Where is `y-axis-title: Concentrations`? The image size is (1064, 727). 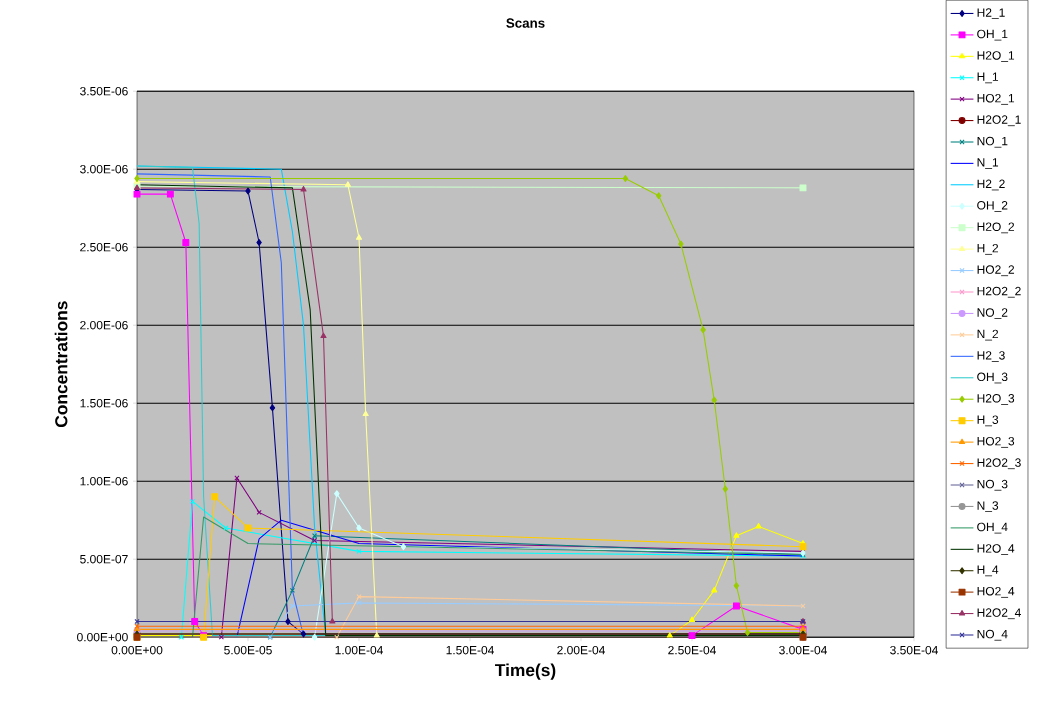 y-axis-title: Concentrations is located at coordinates (61, 364).